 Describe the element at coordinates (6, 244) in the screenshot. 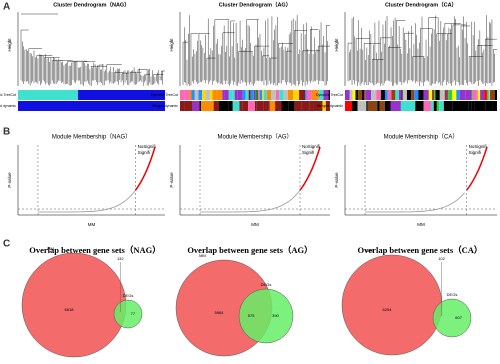

I see `panel-label: C` at that location.